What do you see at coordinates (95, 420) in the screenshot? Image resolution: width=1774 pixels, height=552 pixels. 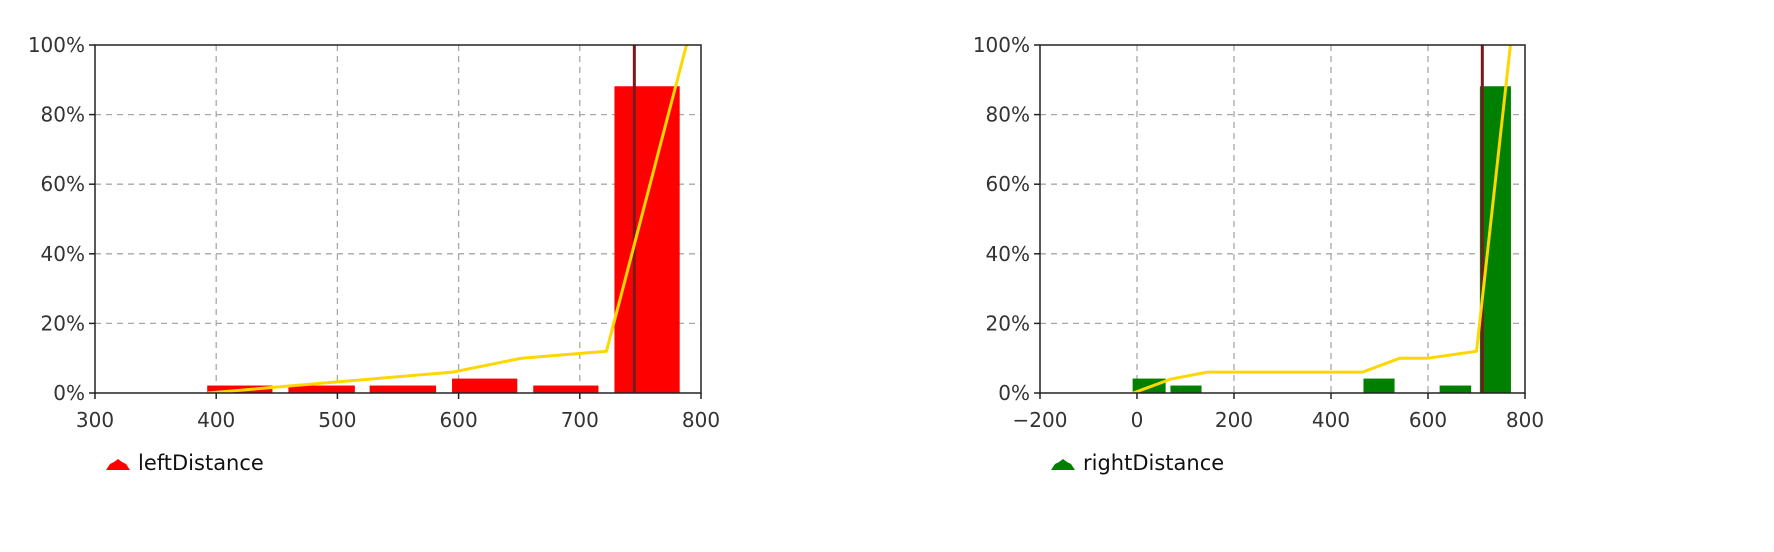 I see `left-chart-x-tick-label-0: 300` at bounding box center [95, 420].